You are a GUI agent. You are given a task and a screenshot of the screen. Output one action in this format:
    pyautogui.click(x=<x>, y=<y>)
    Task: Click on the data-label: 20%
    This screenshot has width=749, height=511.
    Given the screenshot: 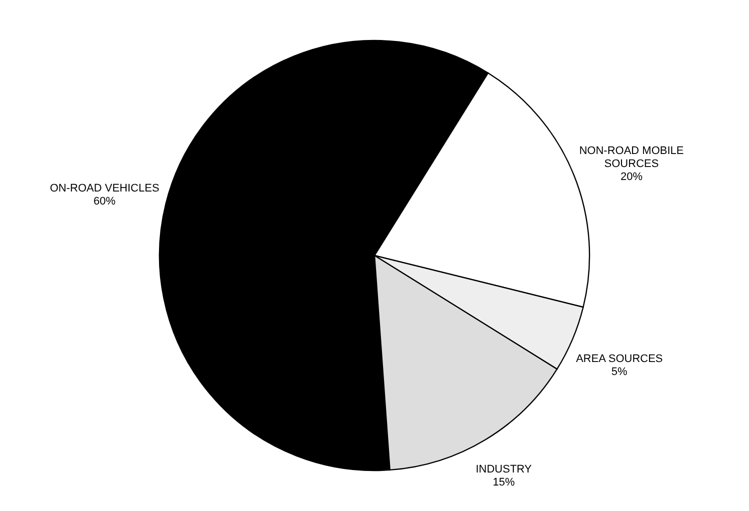 What is the action you would take?
    pyautogui.click(x=631, y=177)
    